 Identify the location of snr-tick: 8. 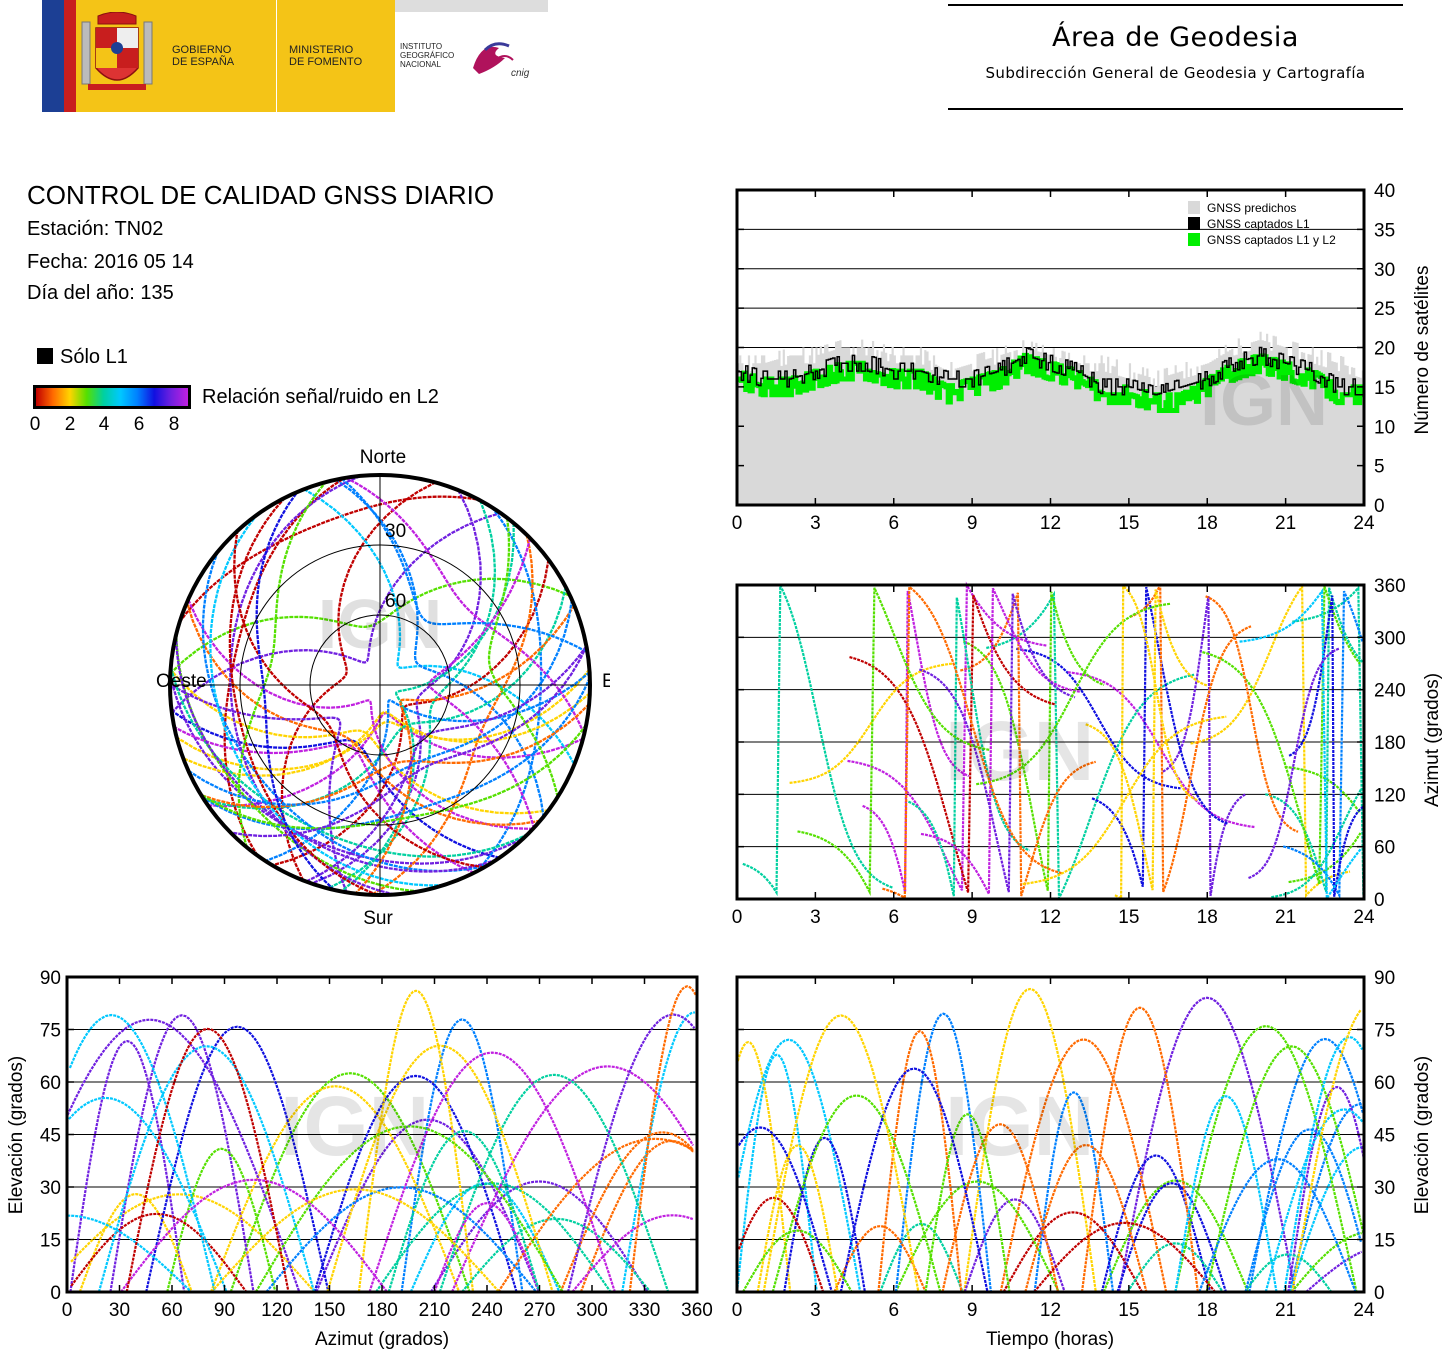
(174, 424).